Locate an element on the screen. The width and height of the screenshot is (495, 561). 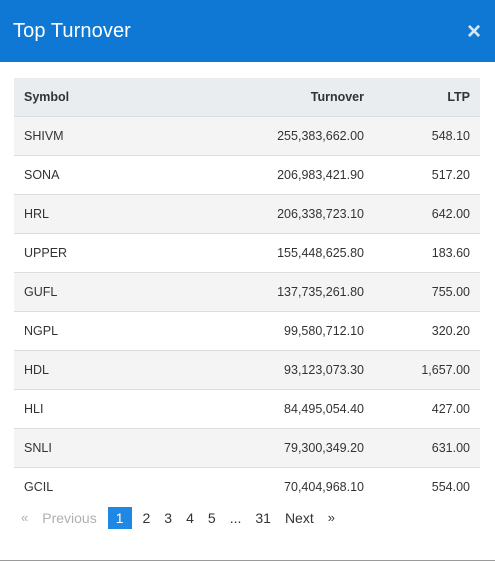
modal-title: Top Turnover is located at coordinates (72, 30).